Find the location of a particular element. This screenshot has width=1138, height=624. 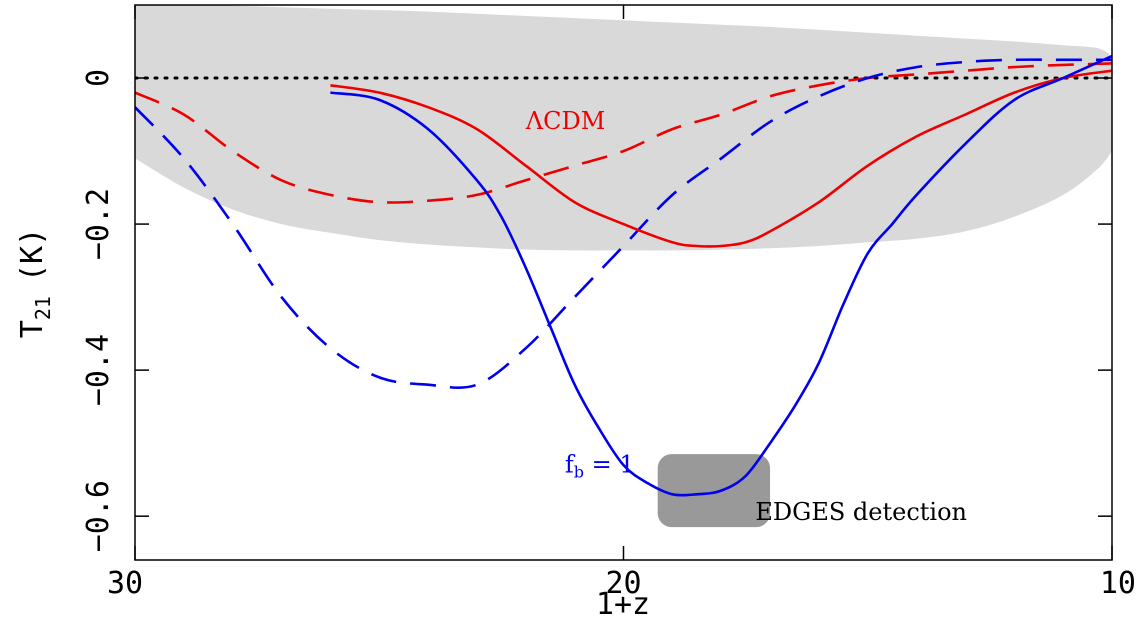

y-axis-label: T21 (K) is located at coordinates (35, 283).